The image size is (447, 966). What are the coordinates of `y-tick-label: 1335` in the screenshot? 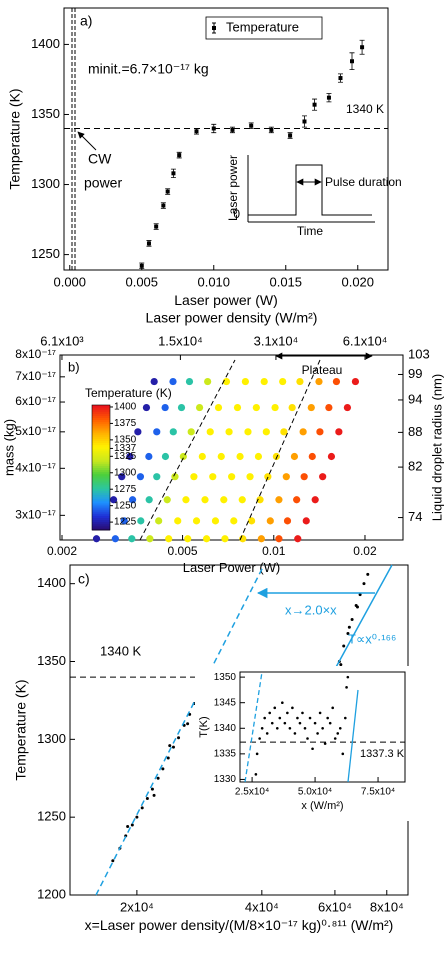 It's located at (225, 754).